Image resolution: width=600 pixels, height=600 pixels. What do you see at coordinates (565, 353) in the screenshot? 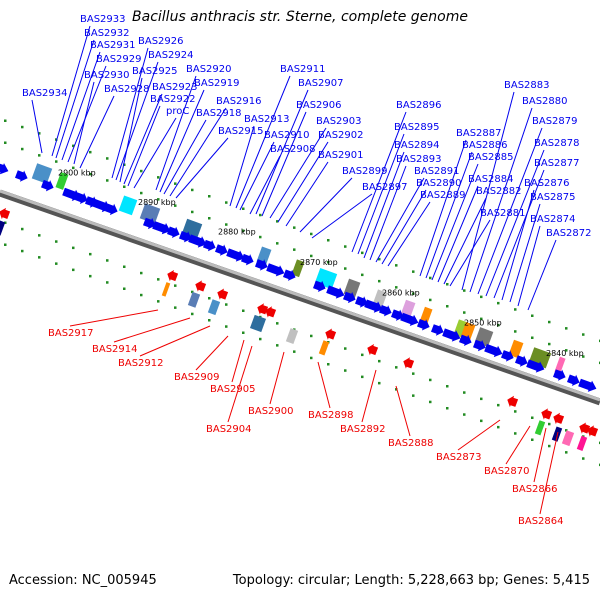
I see `scale-label: 2840 kbp` at bounding box center [565, 353].